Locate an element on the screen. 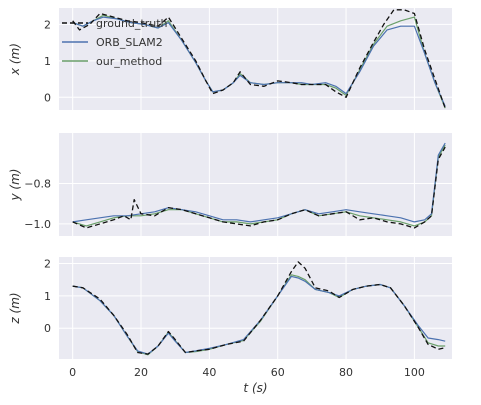  panel-3-ytick-label: 2 is located at coordinates (47, 263).